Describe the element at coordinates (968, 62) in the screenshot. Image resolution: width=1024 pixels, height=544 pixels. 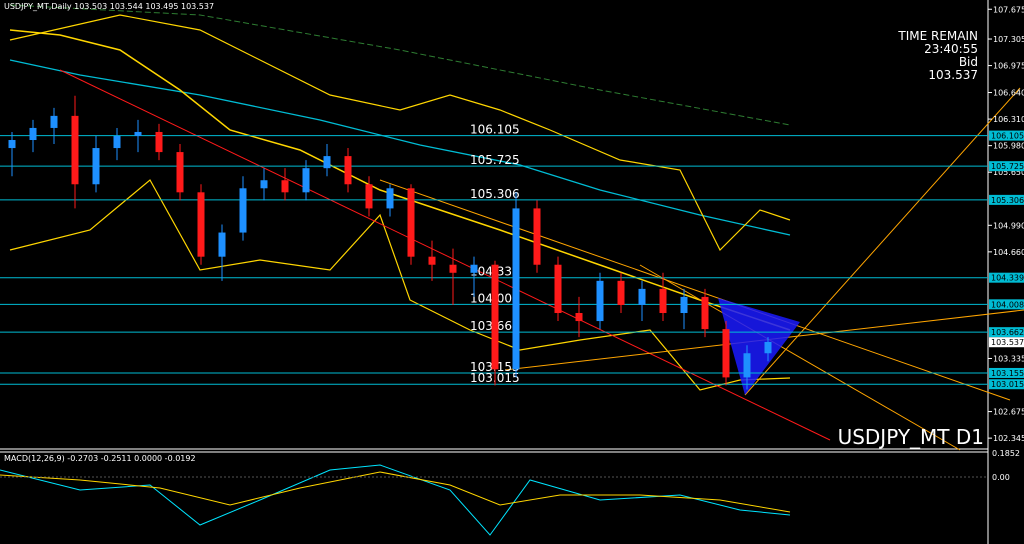
I see `bid-label: Bid` at that location.